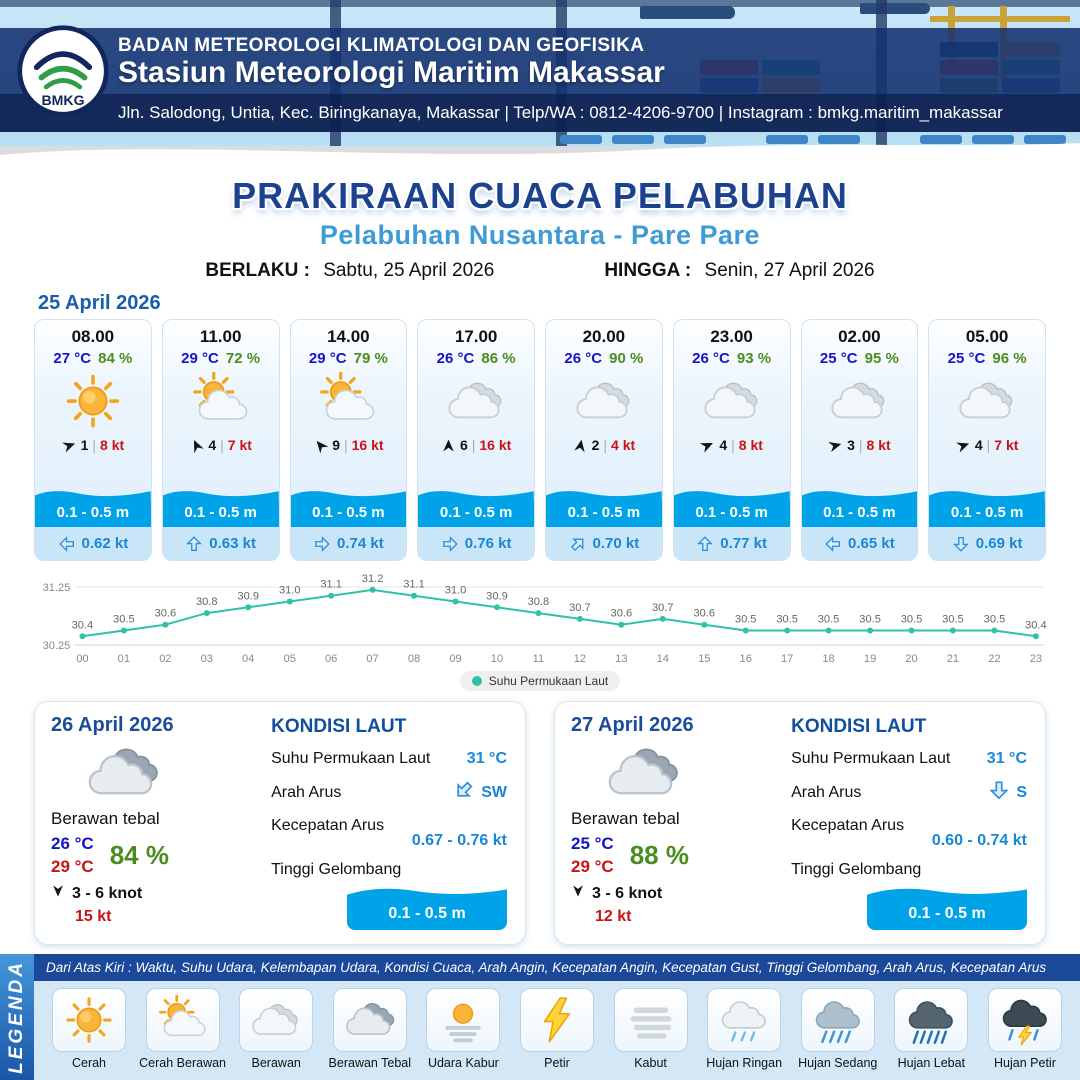  What do you see at coordinates (1009, 358) in the screenshot?
I see `forecast-humidity: 96 %` at bounding box center [1009, 358].